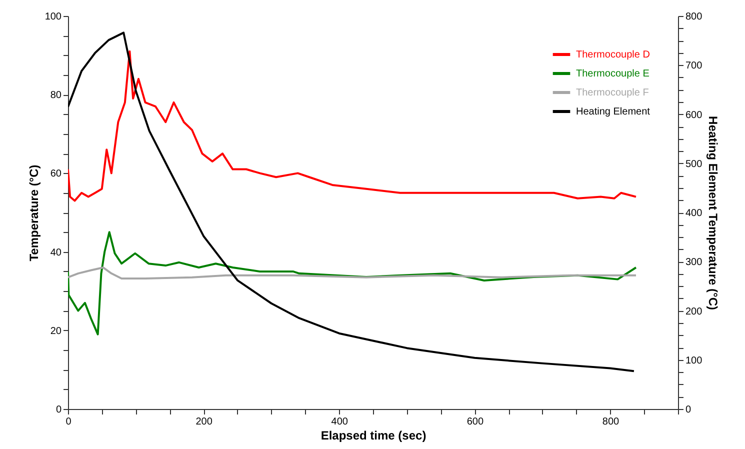 The width and height of the screenshot is (745, 449). I want to click on line-series, so click(352, 273).